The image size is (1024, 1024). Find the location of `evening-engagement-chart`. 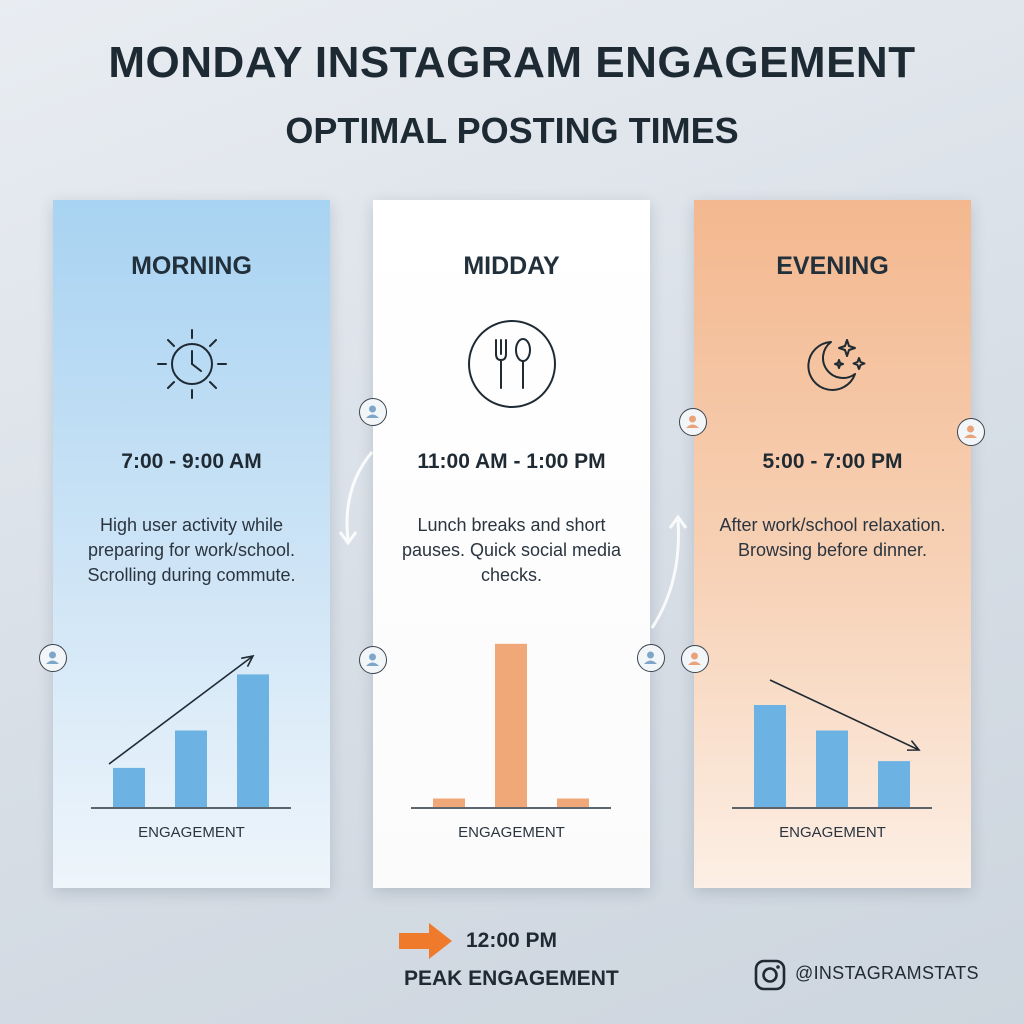

evening-engagement-chart is located at coordinates (832, 744).